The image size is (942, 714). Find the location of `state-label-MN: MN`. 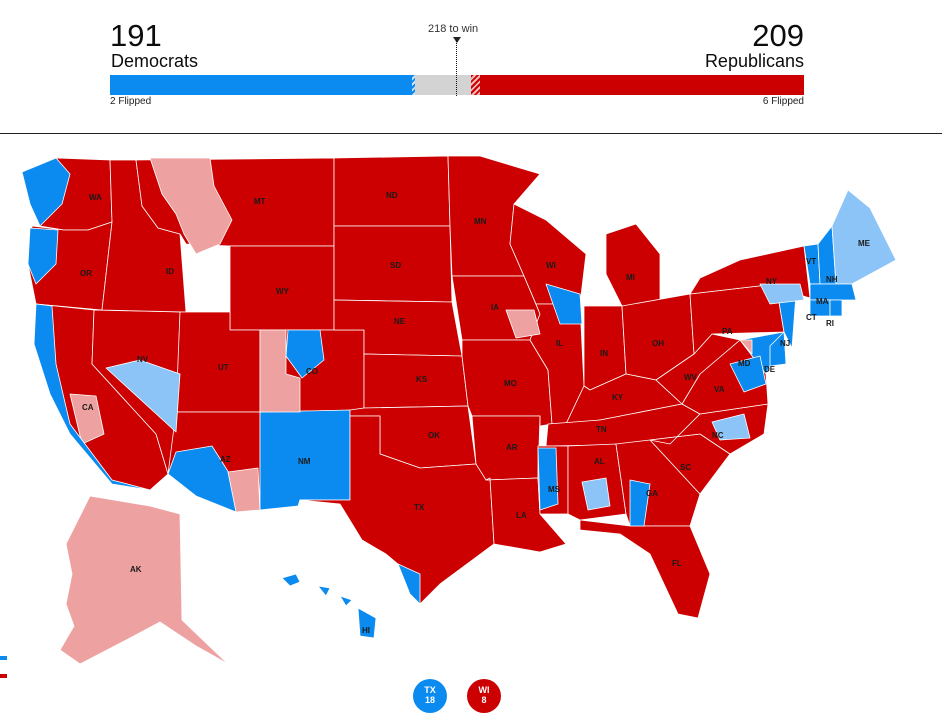

state-label-MN: MN is located at coordinates (480, 221).